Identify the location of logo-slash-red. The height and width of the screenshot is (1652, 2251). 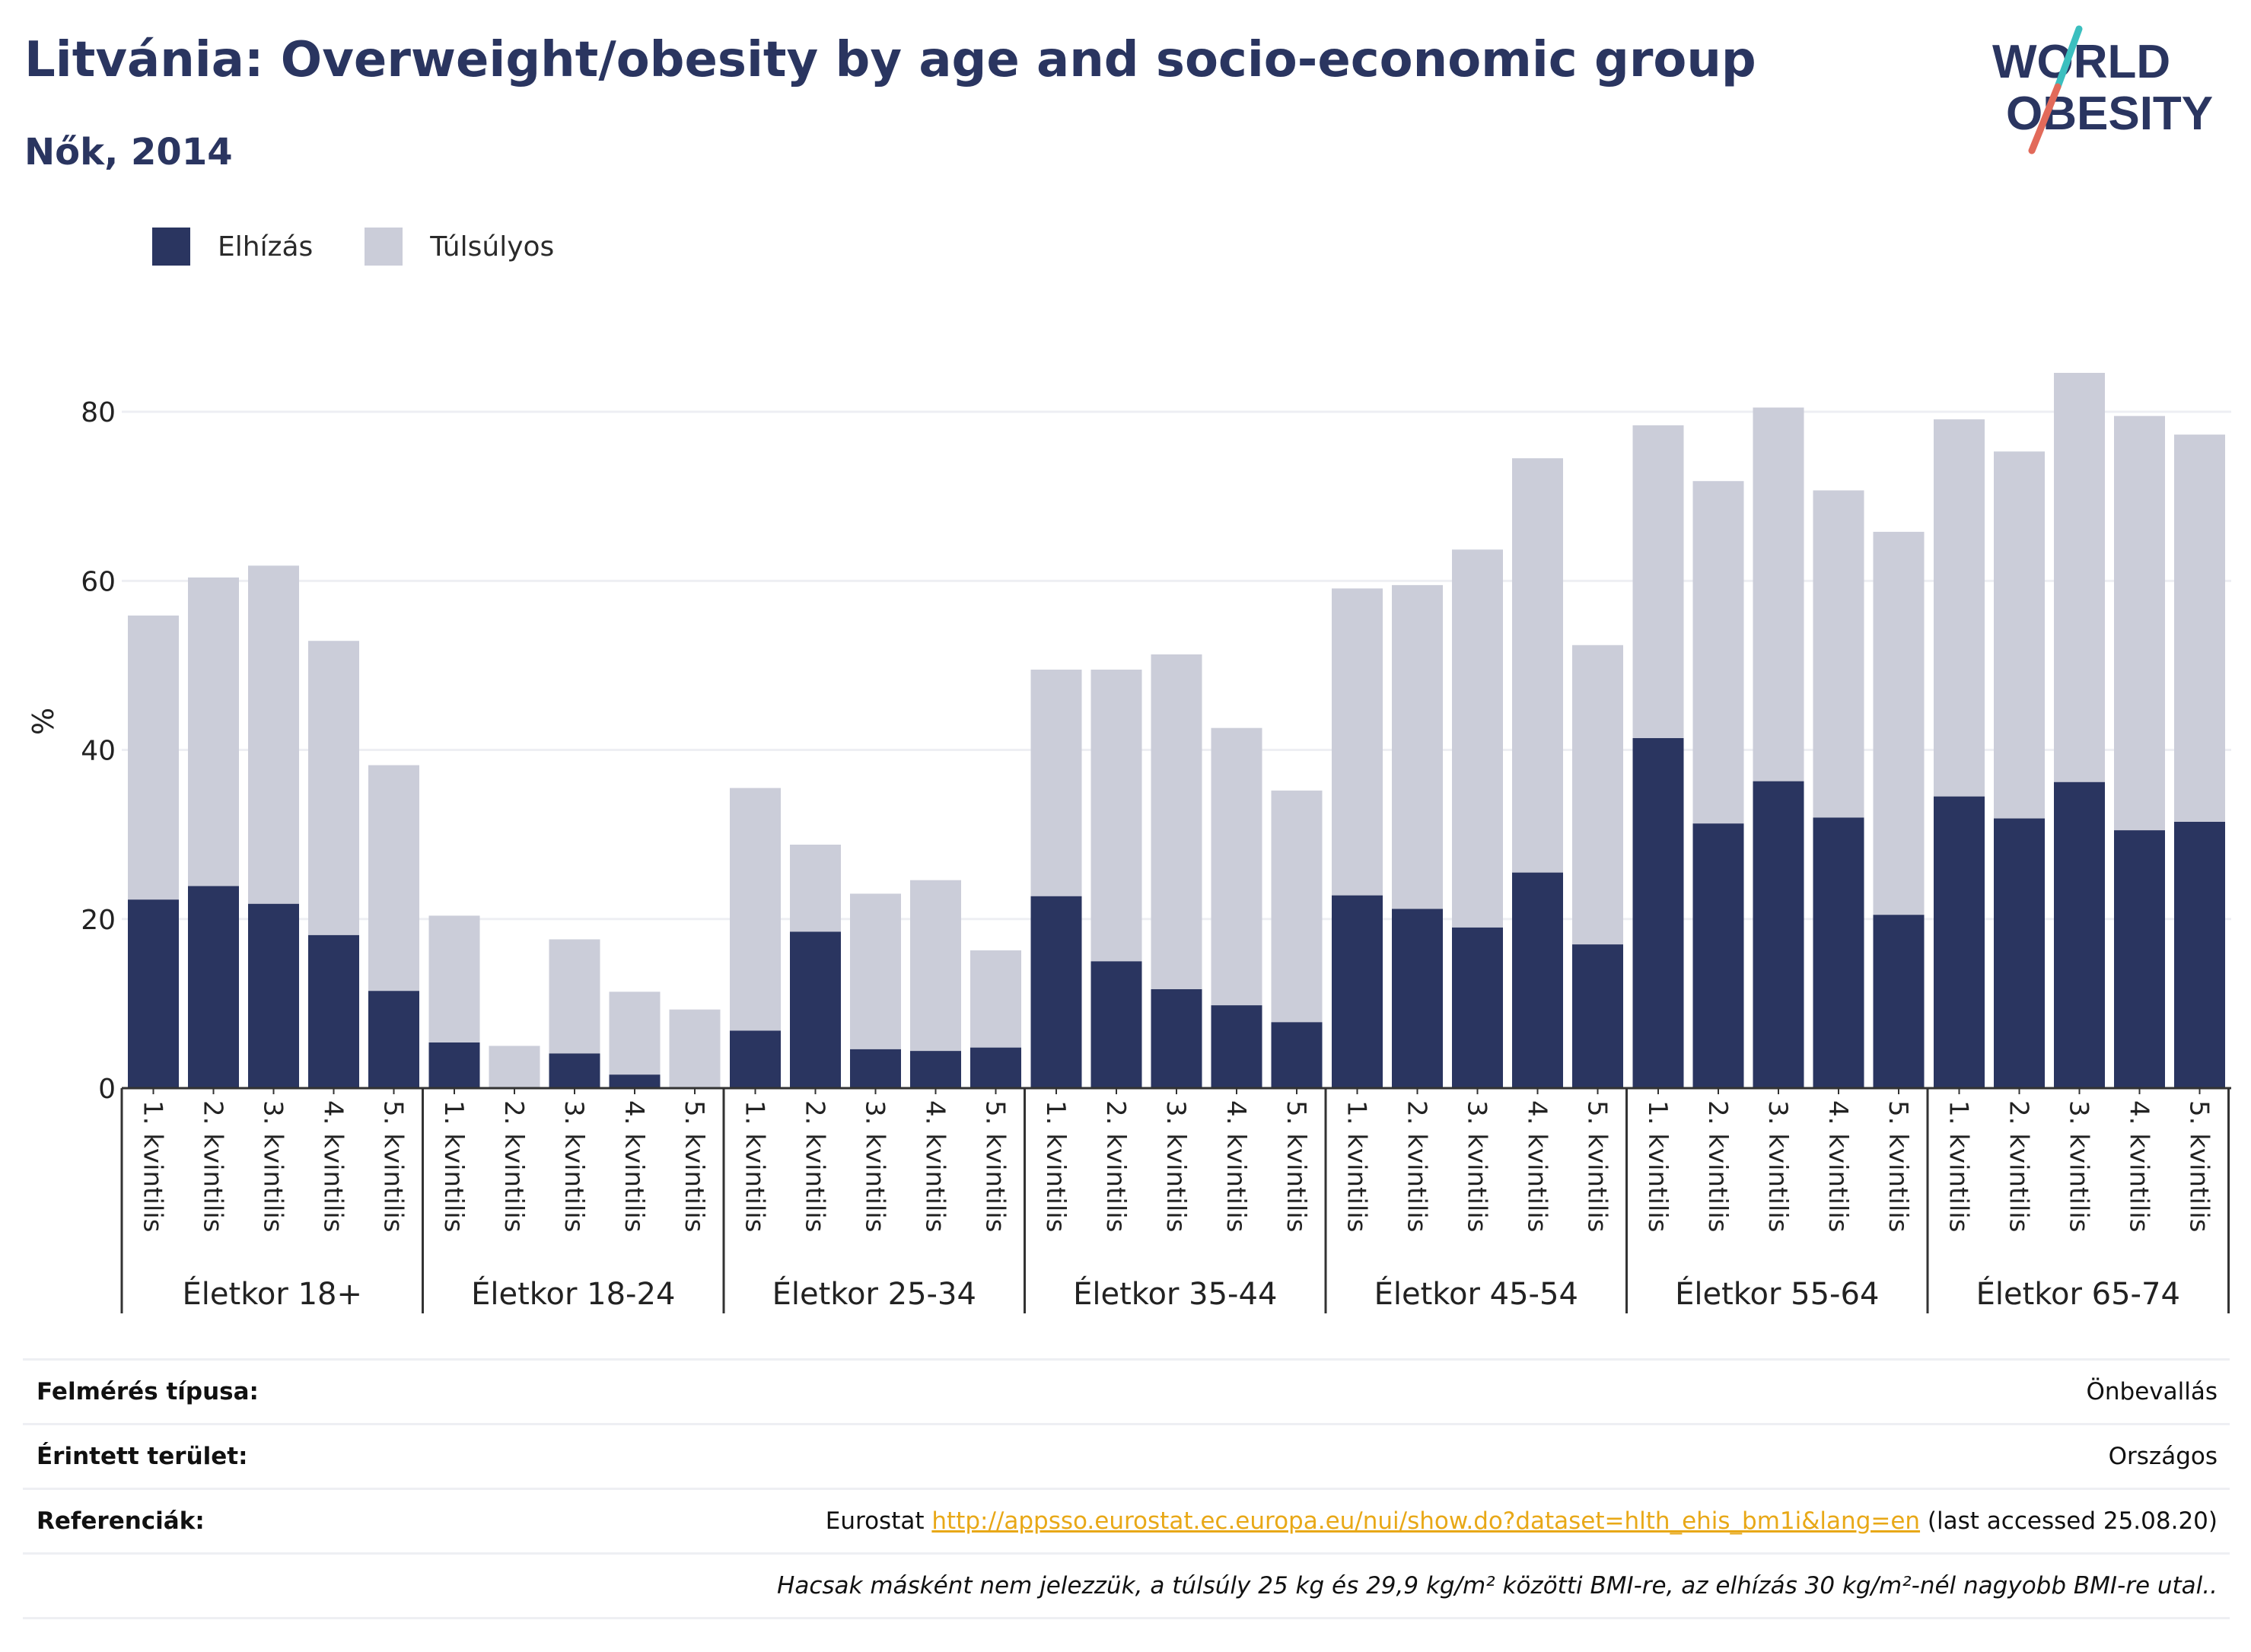
(2045, 118).